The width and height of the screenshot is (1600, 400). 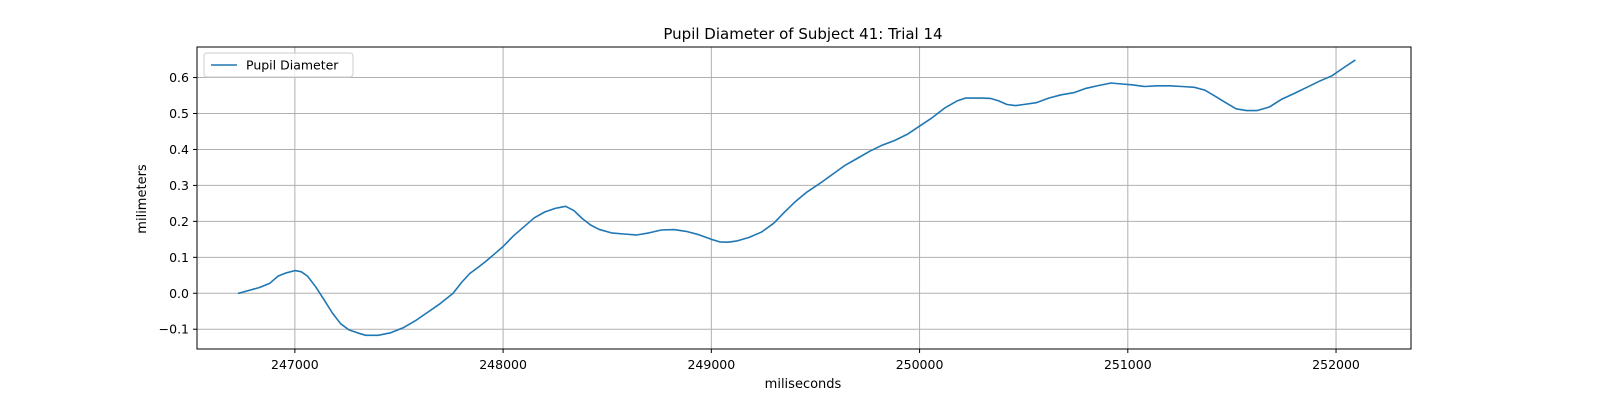 I want to click on legend: Pupil Diameter, so click(x=278, y=65).